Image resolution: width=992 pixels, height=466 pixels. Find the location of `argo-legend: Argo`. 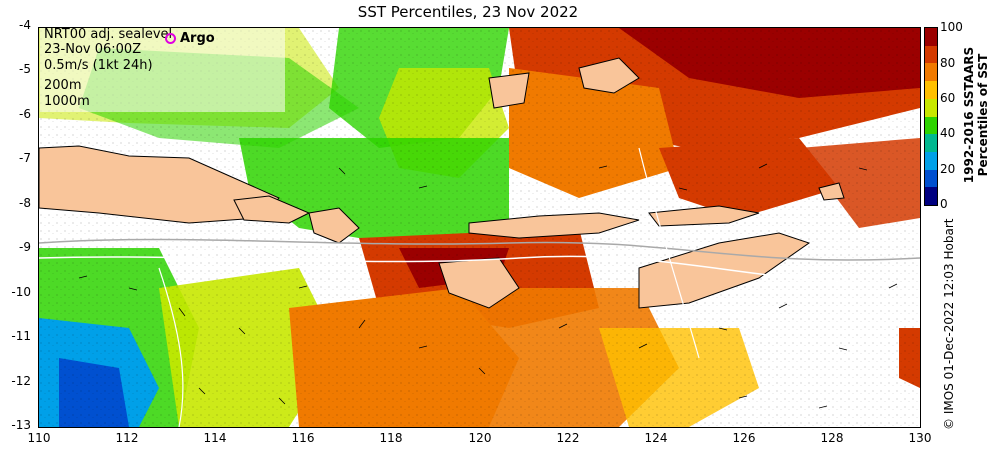

argo-legend: Argo is located at coordinates (190, 38).